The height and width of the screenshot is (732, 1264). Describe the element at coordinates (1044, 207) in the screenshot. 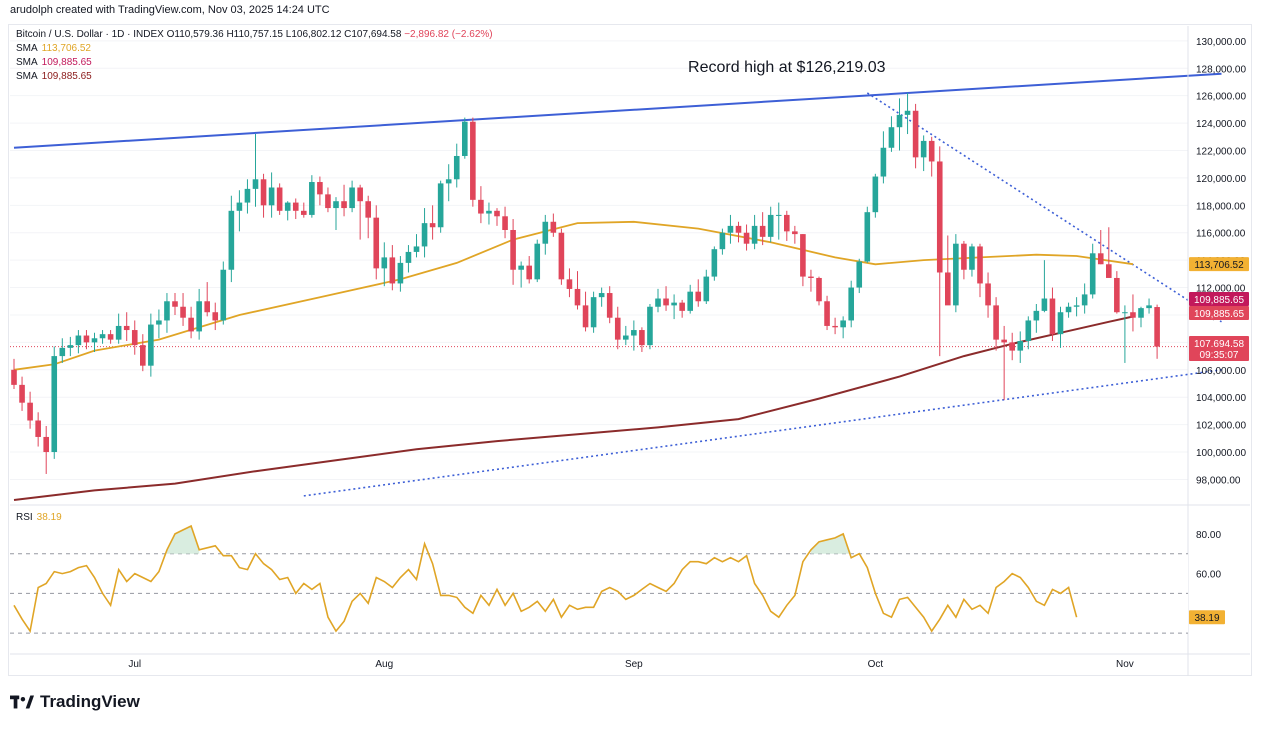

I see `dotted-trendline` at that location.